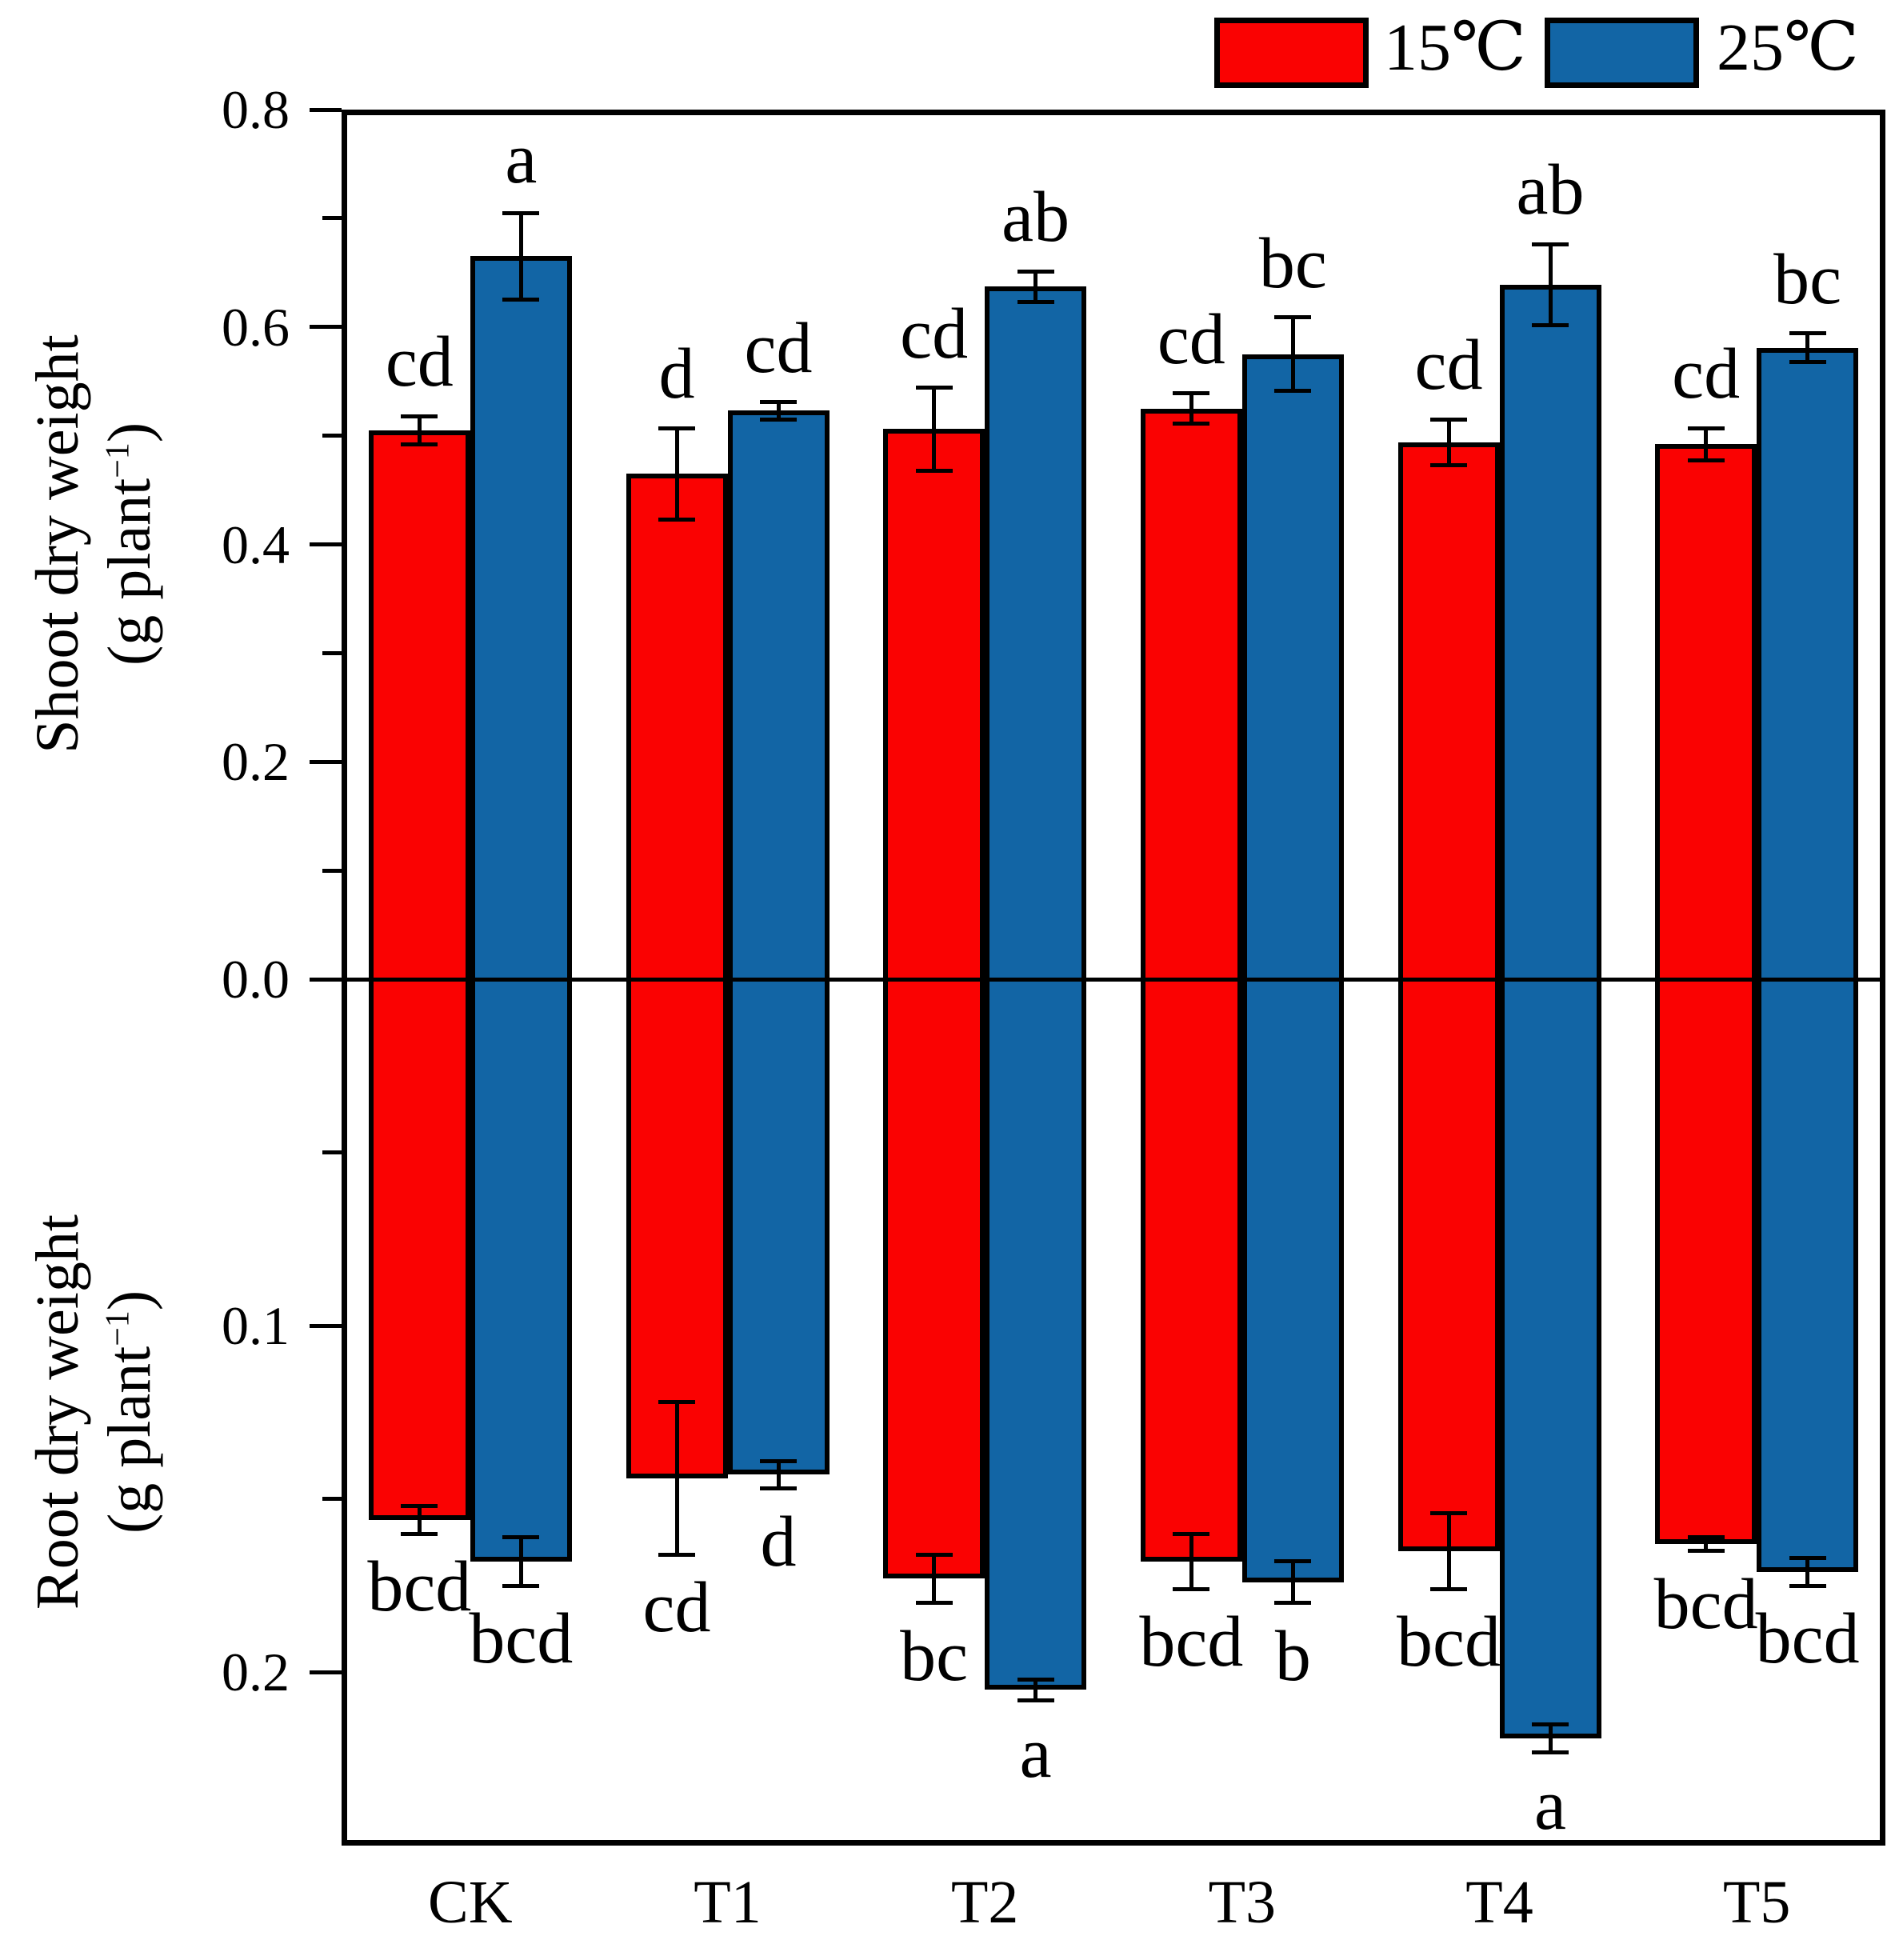 This screenshot has height=1960, width=1899. Describe the element at coordinates (778, 1542) in the screenshot. I see `significance-letter: d` at that location.